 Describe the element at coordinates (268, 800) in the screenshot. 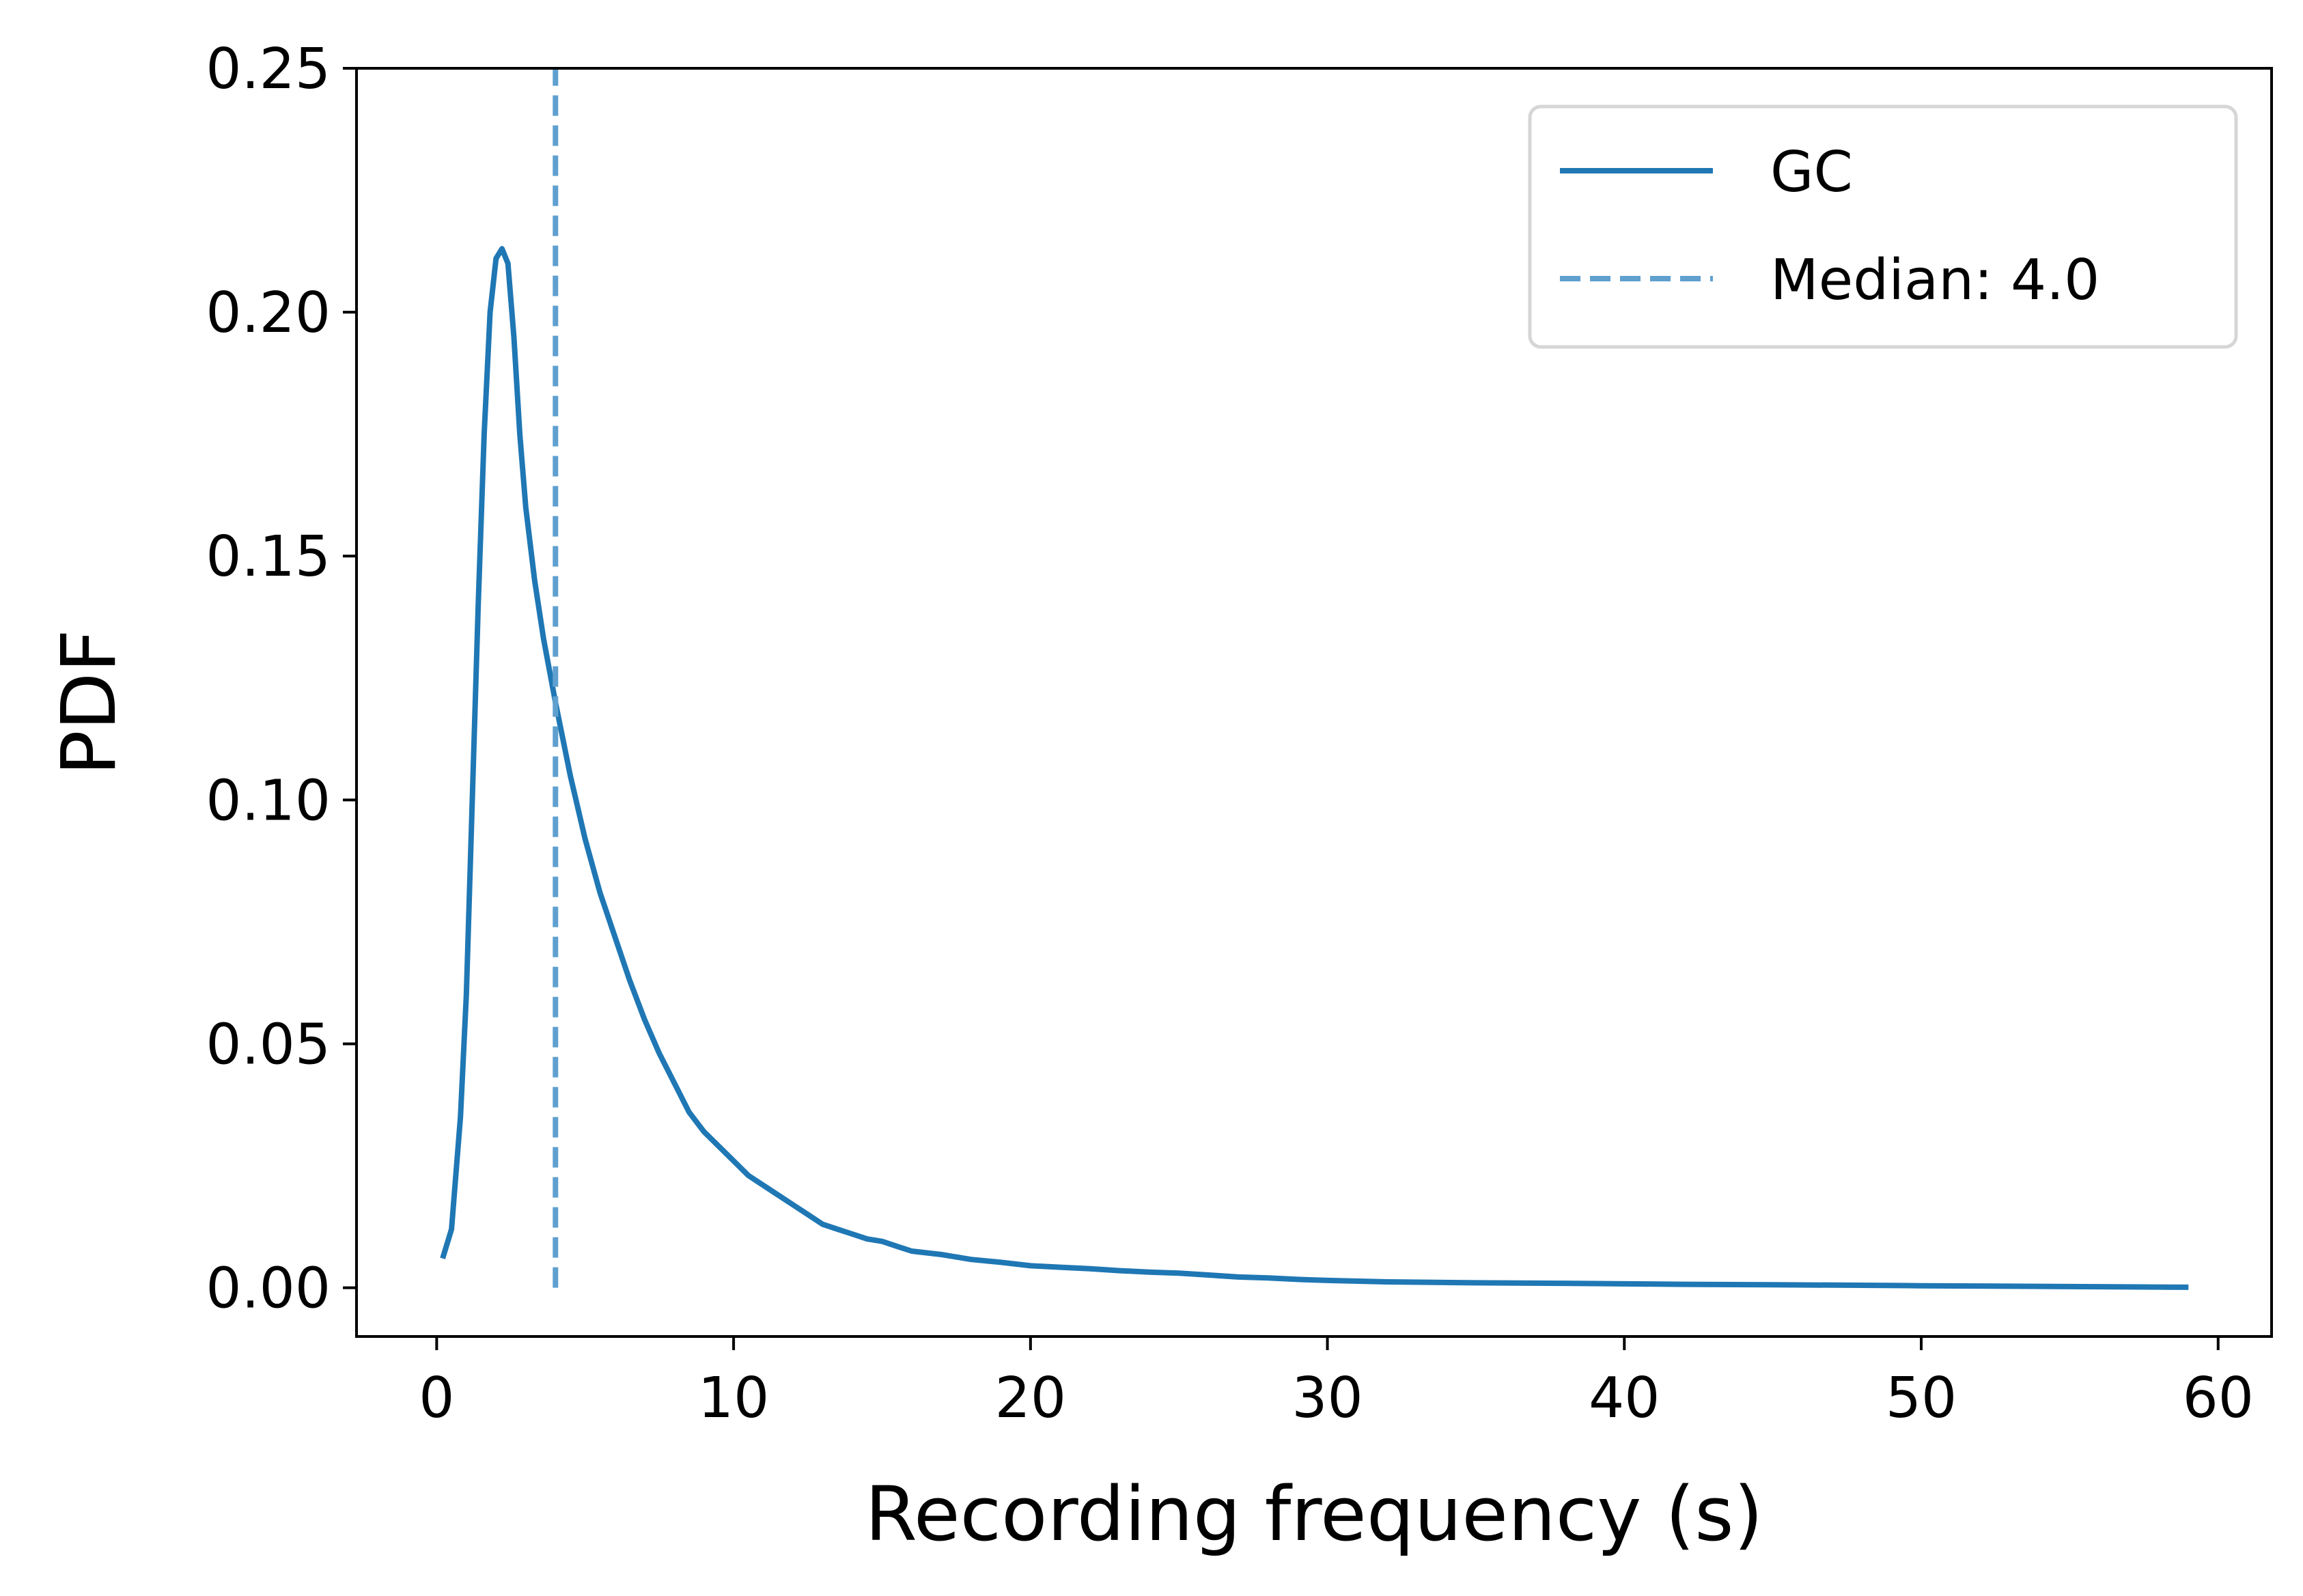

I see `y-tick-label: 0.10` at that location.